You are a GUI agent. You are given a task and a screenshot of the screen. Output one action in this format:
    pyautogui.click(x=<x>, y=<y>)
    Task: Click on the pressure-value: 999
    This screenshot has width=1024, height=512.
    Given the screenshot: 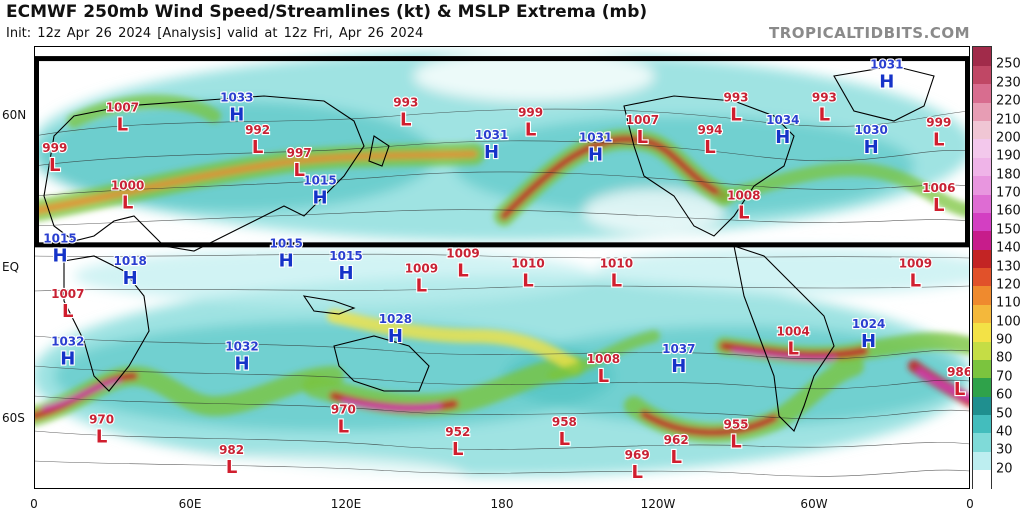 What is the action you would take?
    pyautogui.click(x=938, y=123)
    